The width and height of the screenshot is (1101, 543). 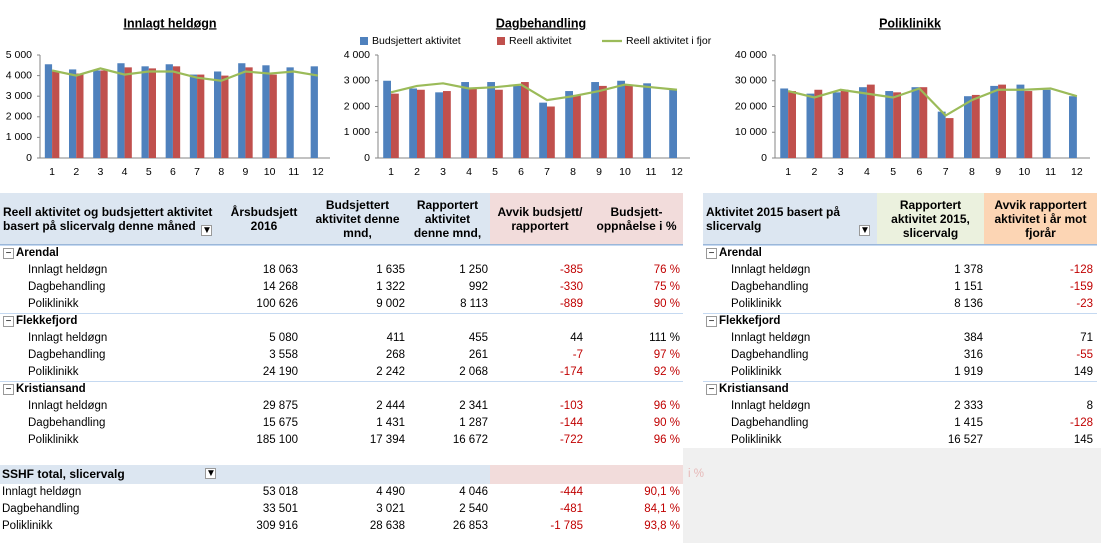 I want to click on table-cell: 84,1 %, so click(x=662, y=509).